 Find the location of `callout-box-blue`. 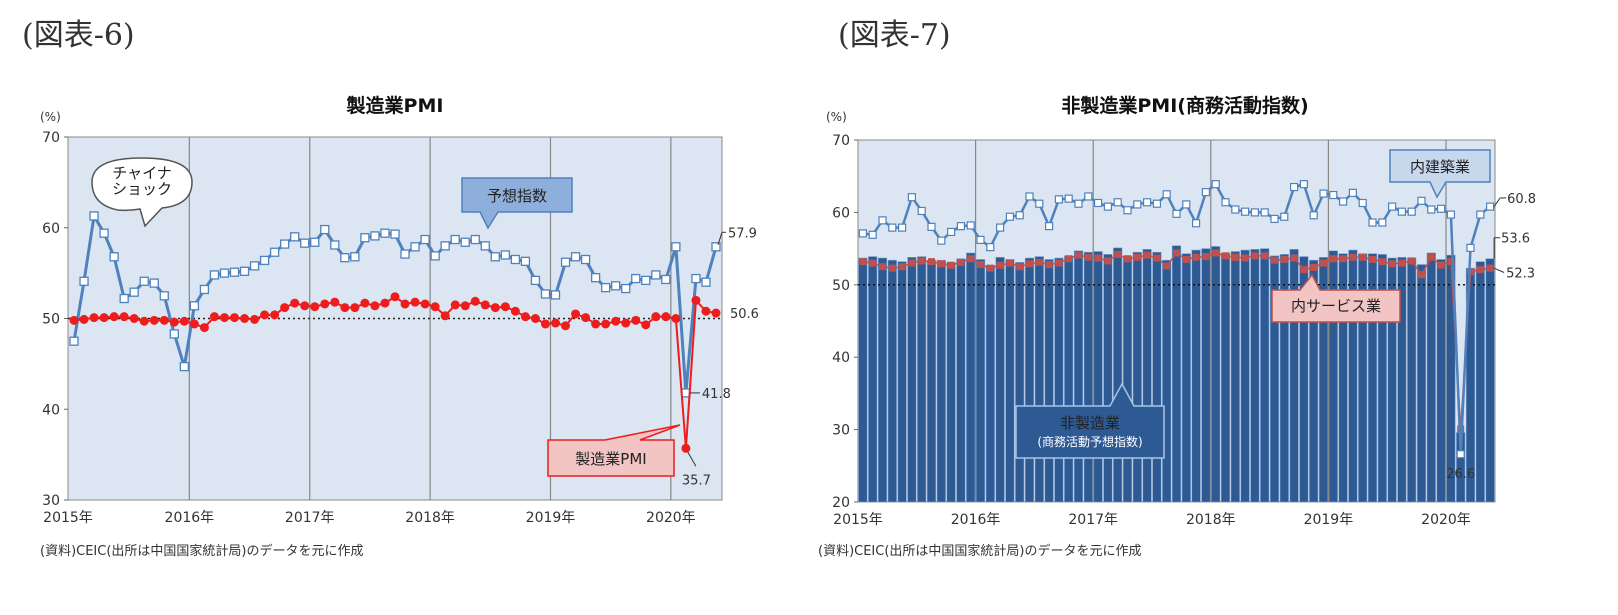

callout-box-blue is located at coordinates (517, 203).